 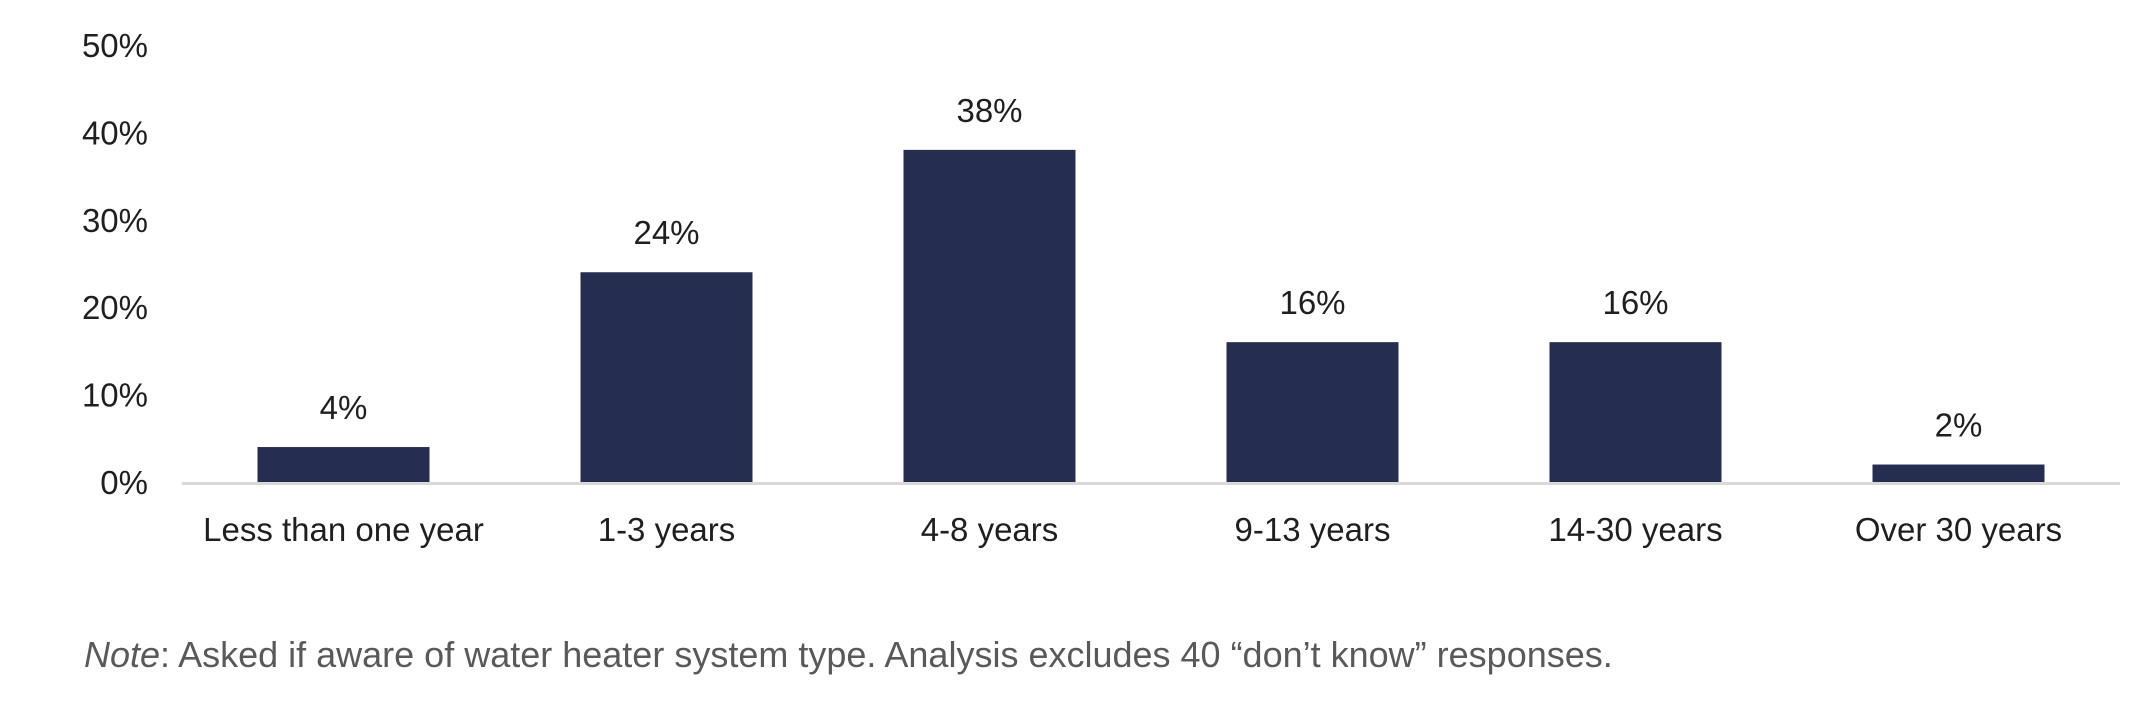 What do you see at coordinates (115, 220) in the screenshot?
I see `y-tick-label: 30%` at bounding box center [115, 220].